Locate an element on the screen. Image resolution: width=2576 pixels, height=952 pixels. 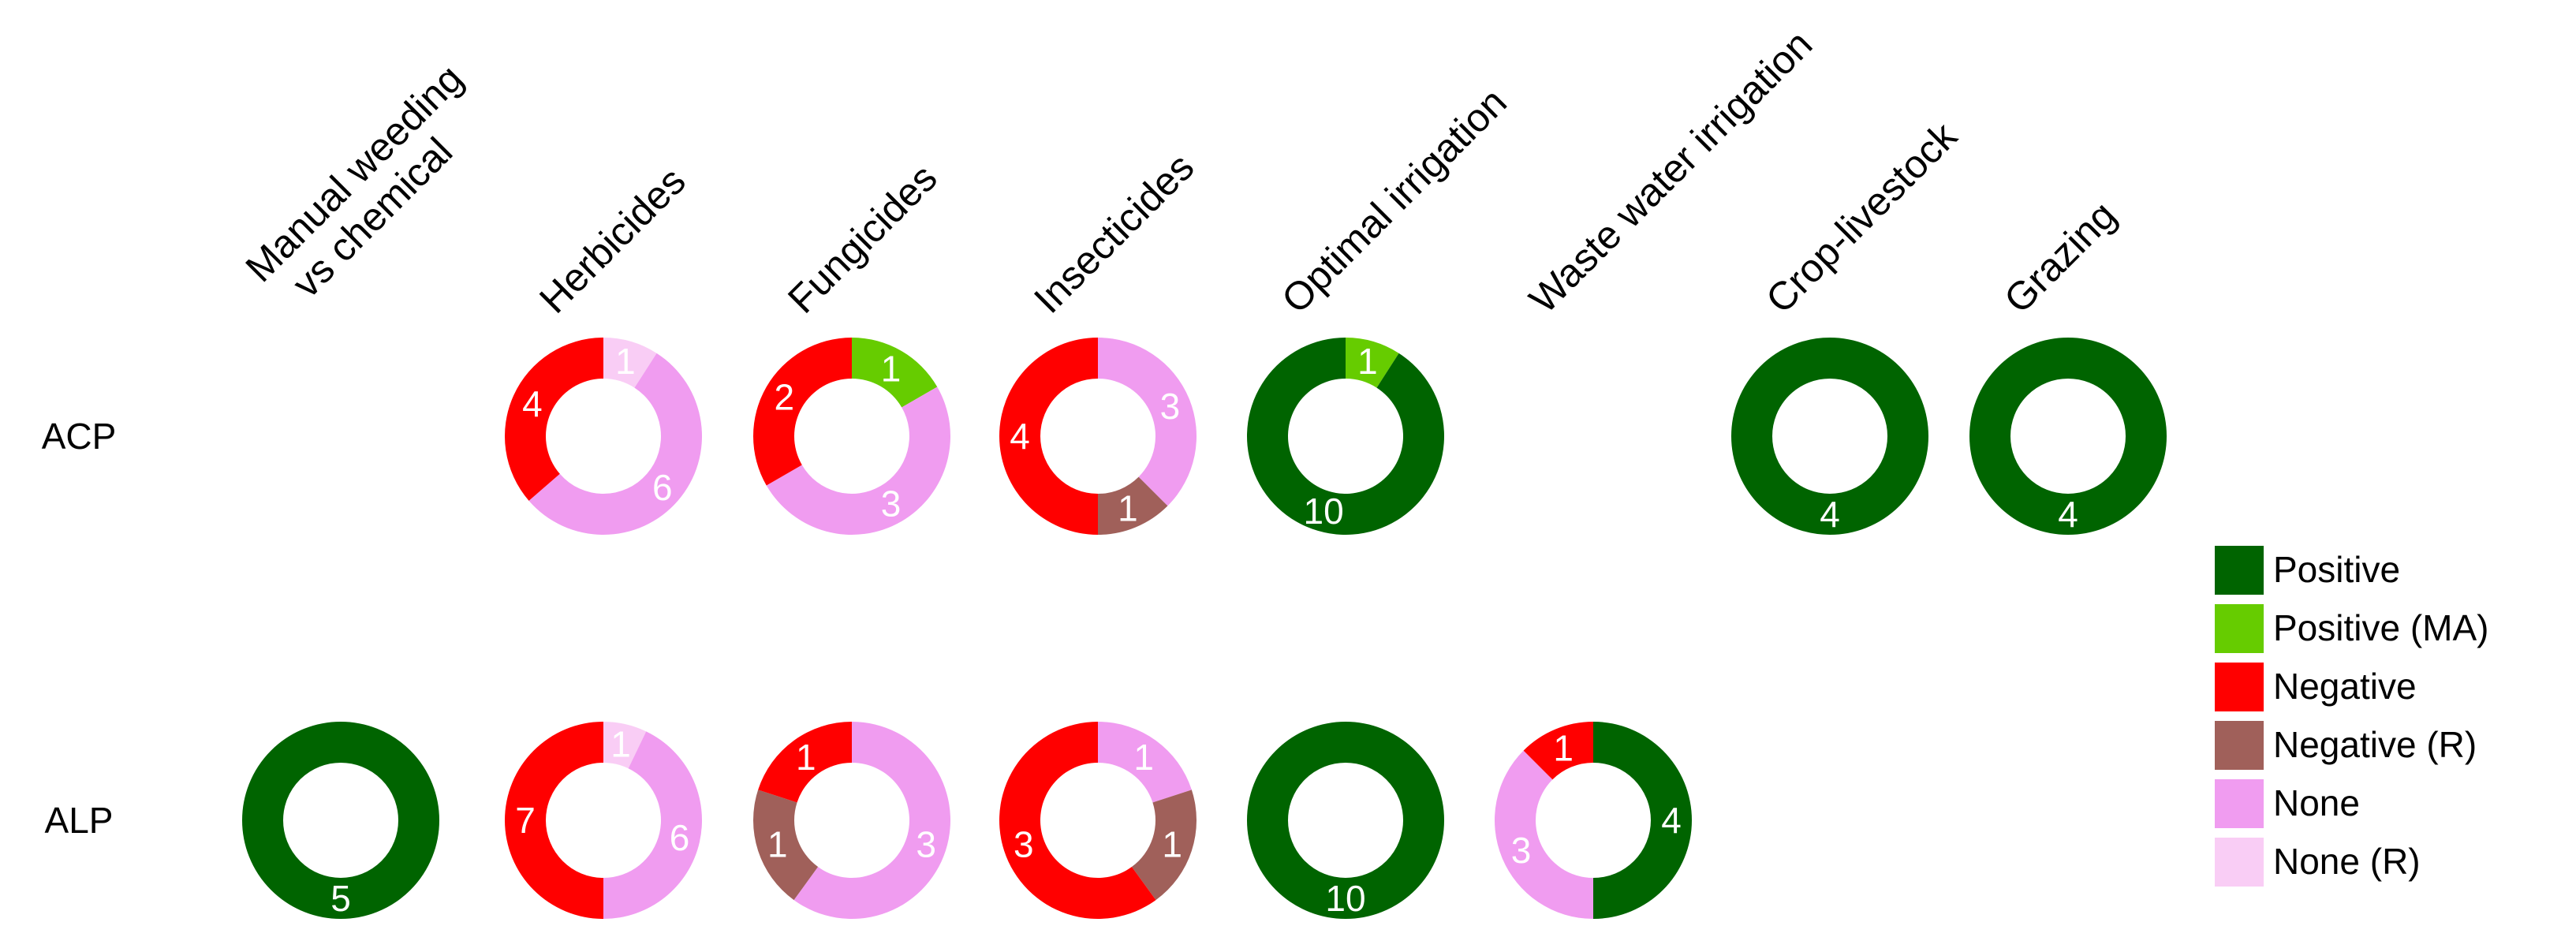
legend-item-positive-ma: Positive (MA) is located at coordinates (2351, 628).